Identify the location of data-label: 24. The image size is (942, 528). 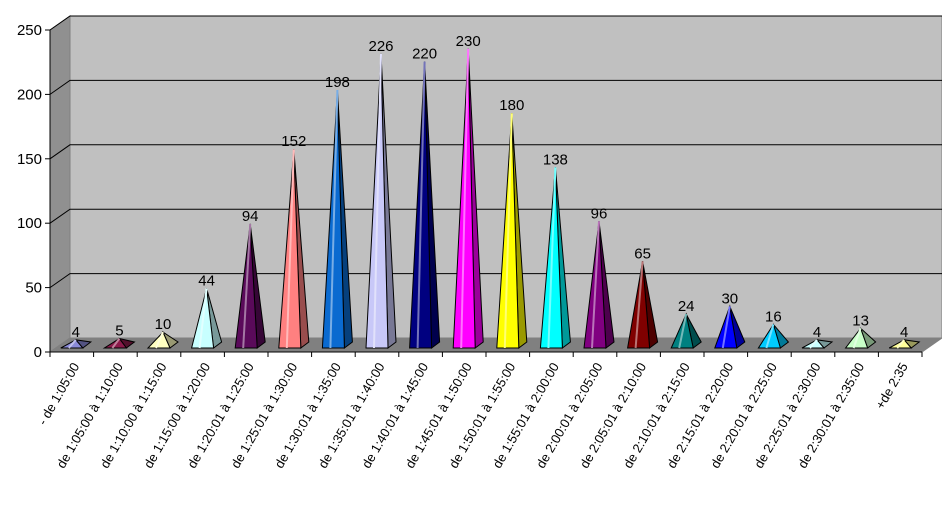
(686, 306).